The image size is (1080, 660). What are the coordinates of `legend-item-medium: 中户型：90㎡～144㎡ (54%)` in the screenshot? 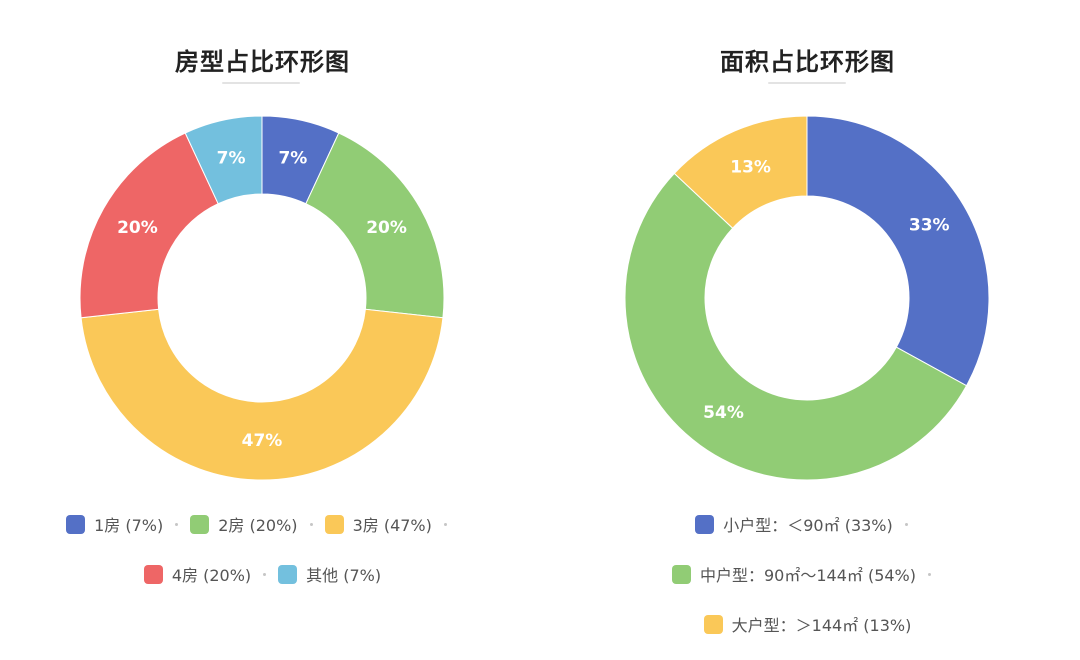 It's located at (794, 574).